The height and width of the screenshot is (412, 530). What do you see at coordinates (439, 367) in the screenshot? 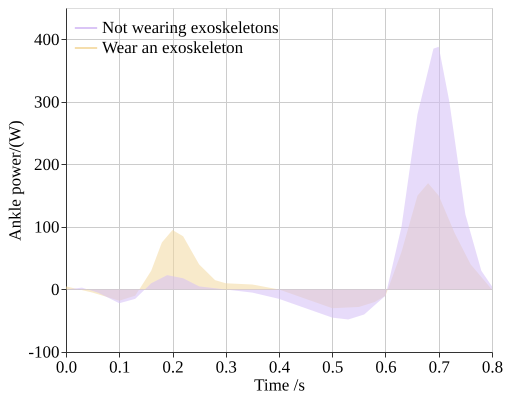
I see `x-tick-label: 0.7` at bounding box center [439, 367].